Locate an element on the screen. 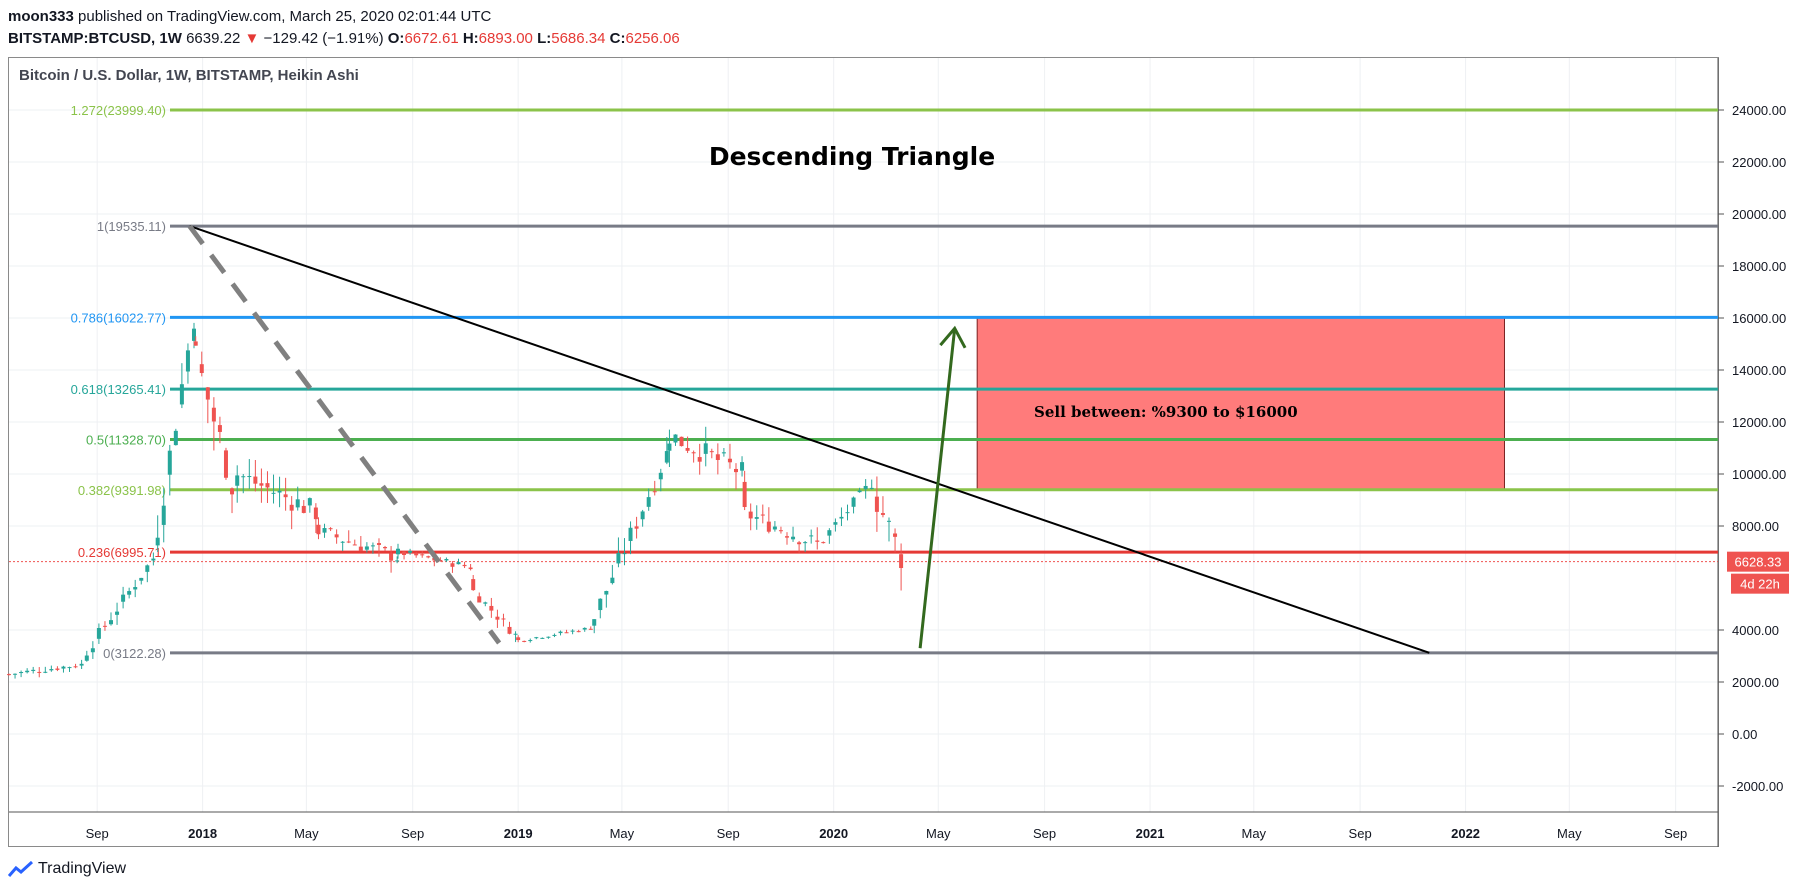 The width and height of the screenshot is (1804, 894). last-price-label: 6628.33 is located at coordinates (1758, 562).